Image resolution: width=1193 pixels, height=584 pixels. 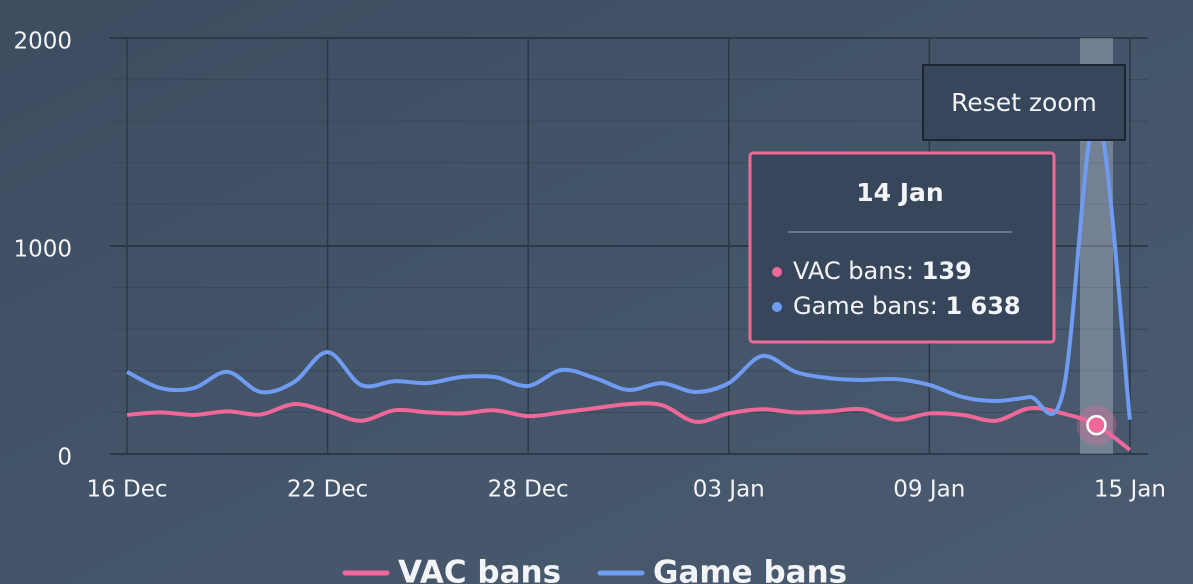 I want to click on tooltip-text: Game bans: 1 638, so click(x=907, y=306).